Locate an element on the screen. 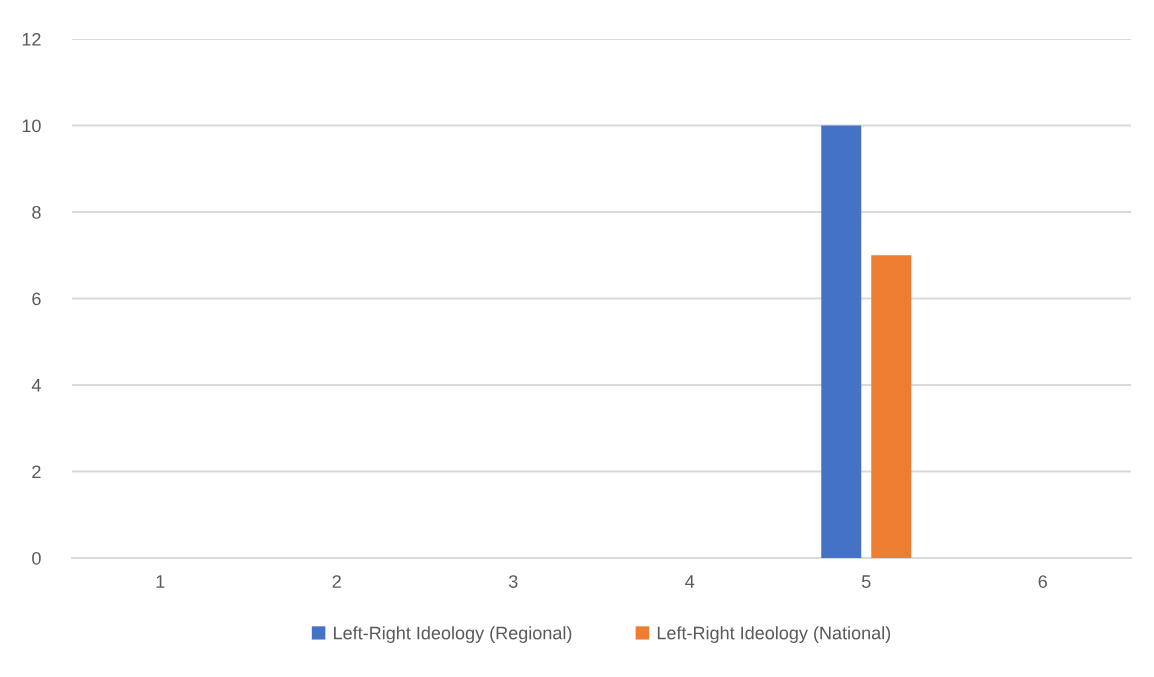 The height and width of the screenshot is (677, 1154). x-tick-label: 2 is located at coordinates (336, 581).